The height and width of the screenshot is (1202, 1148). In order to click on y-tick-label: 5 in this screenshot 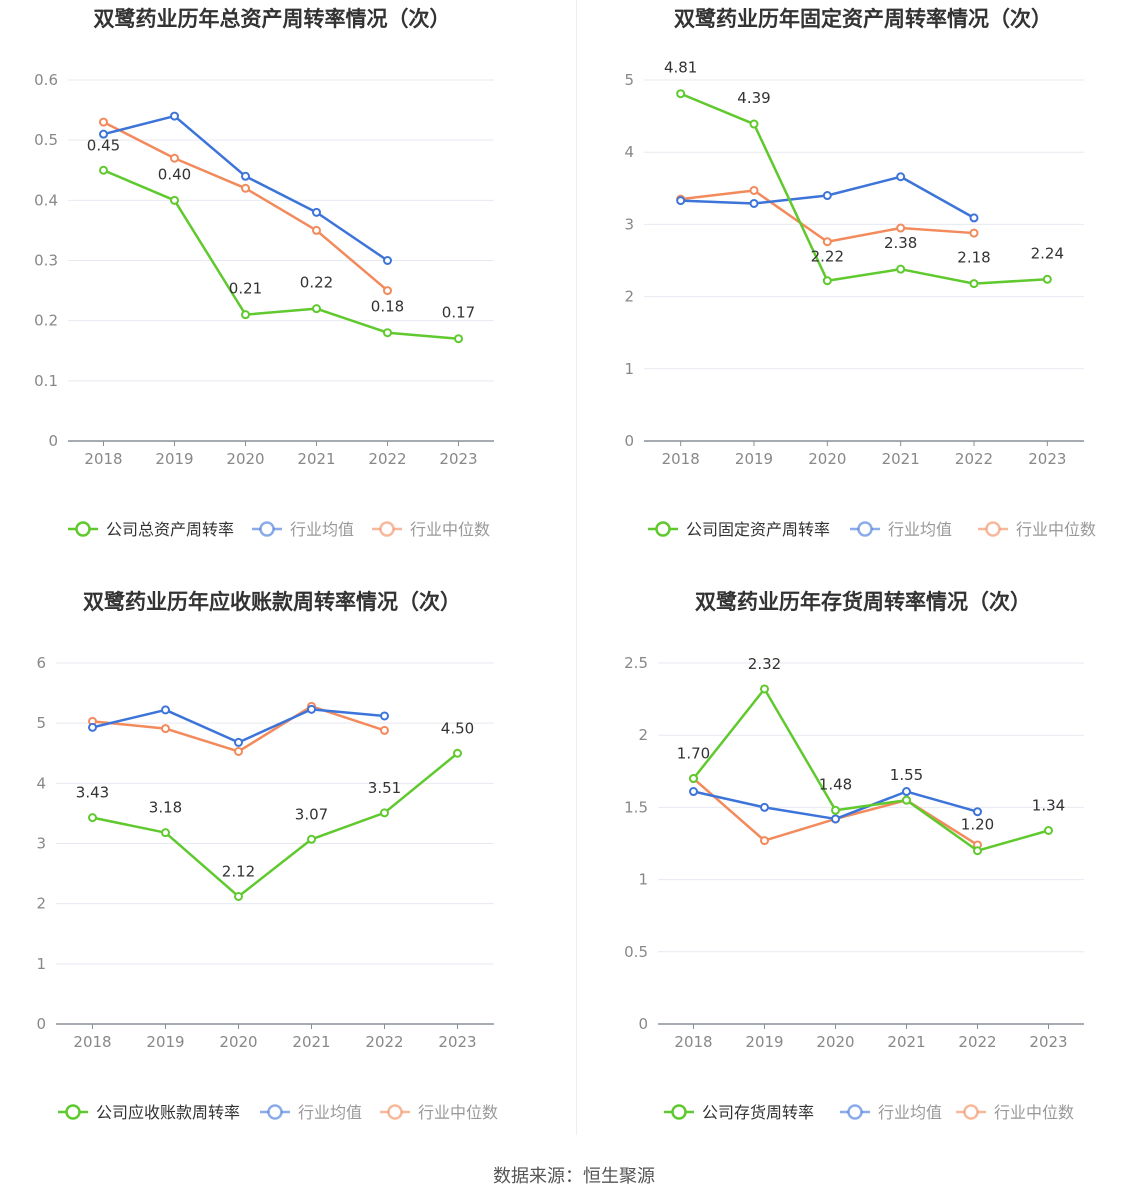, I will do `click(629, 80)`.